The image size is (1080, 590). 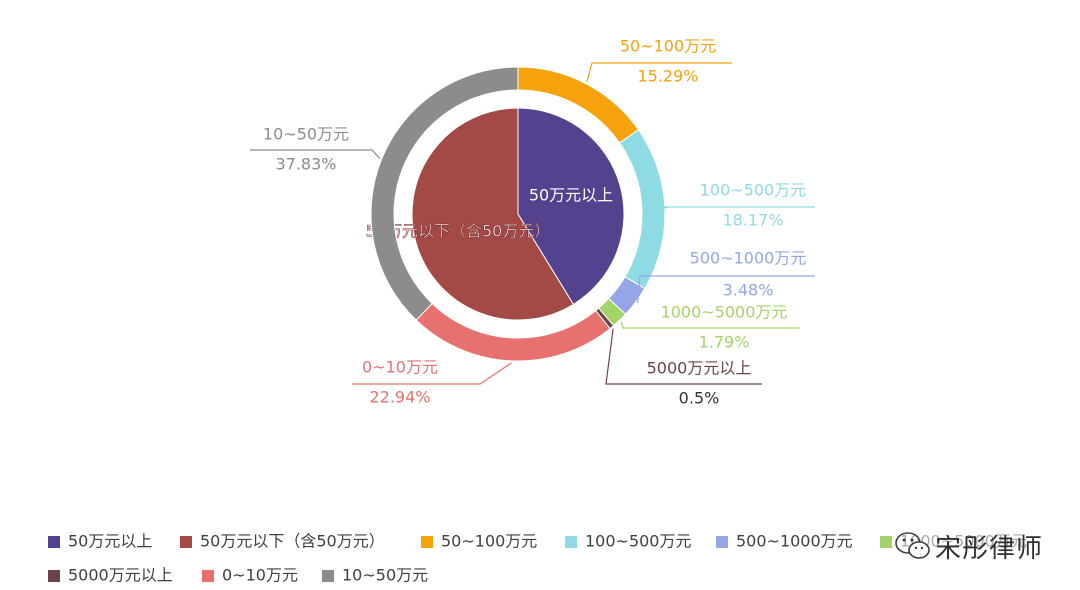 I want to click on callout-value-4: 0.5%, so click(x=699, y=398).